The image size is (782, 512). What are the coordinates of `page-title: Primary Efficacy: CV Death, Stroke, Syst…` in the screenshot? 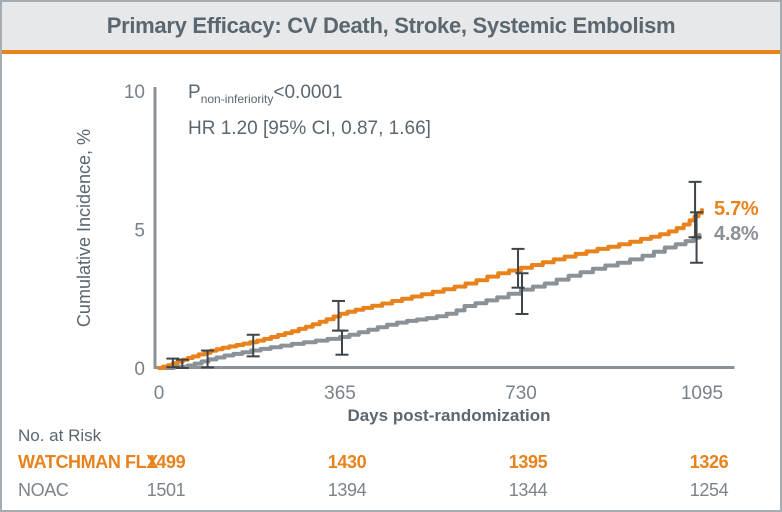 It's located at (391, 25).